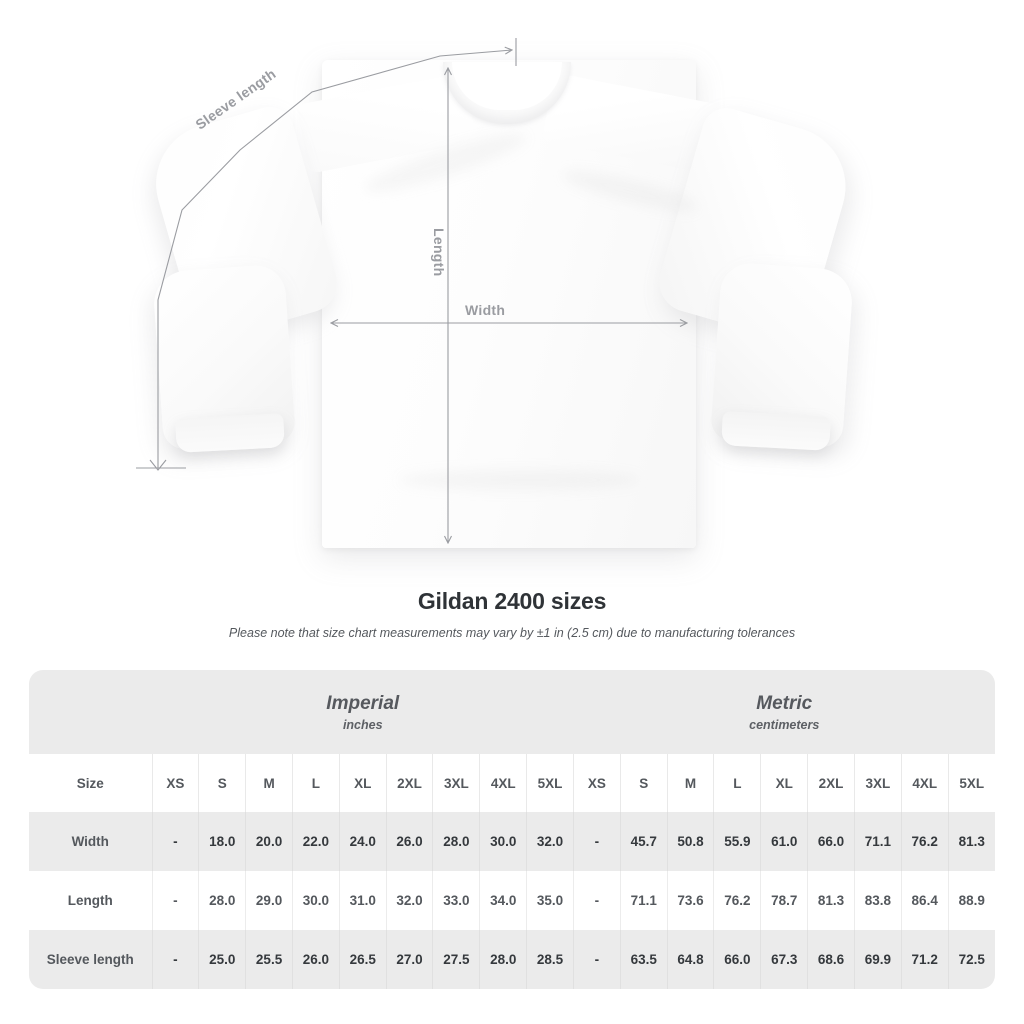 Image resolution: width=1024 pixels, height=1024 pixels. What do you see at coordinates (784, 783) in the screenshot?
I see `size-column-header-metric-xl: XL` at bounding box center [784, 783].